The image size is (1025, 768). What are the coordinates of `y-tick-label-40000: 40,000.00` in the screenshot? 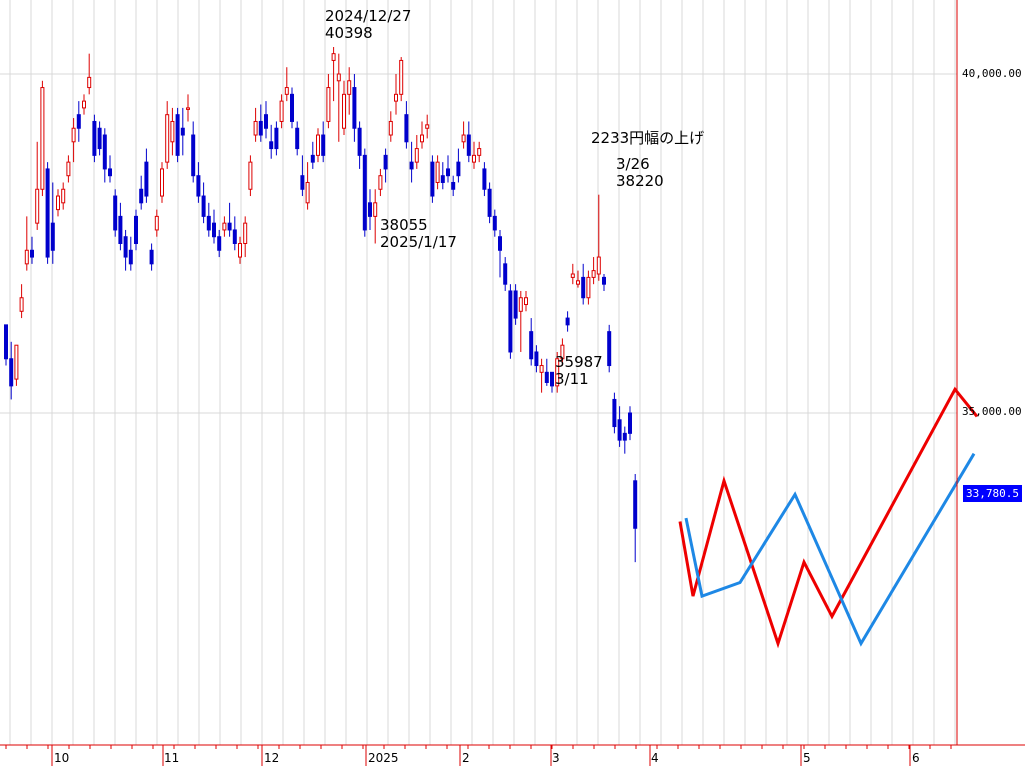 It's located at (992, 73).